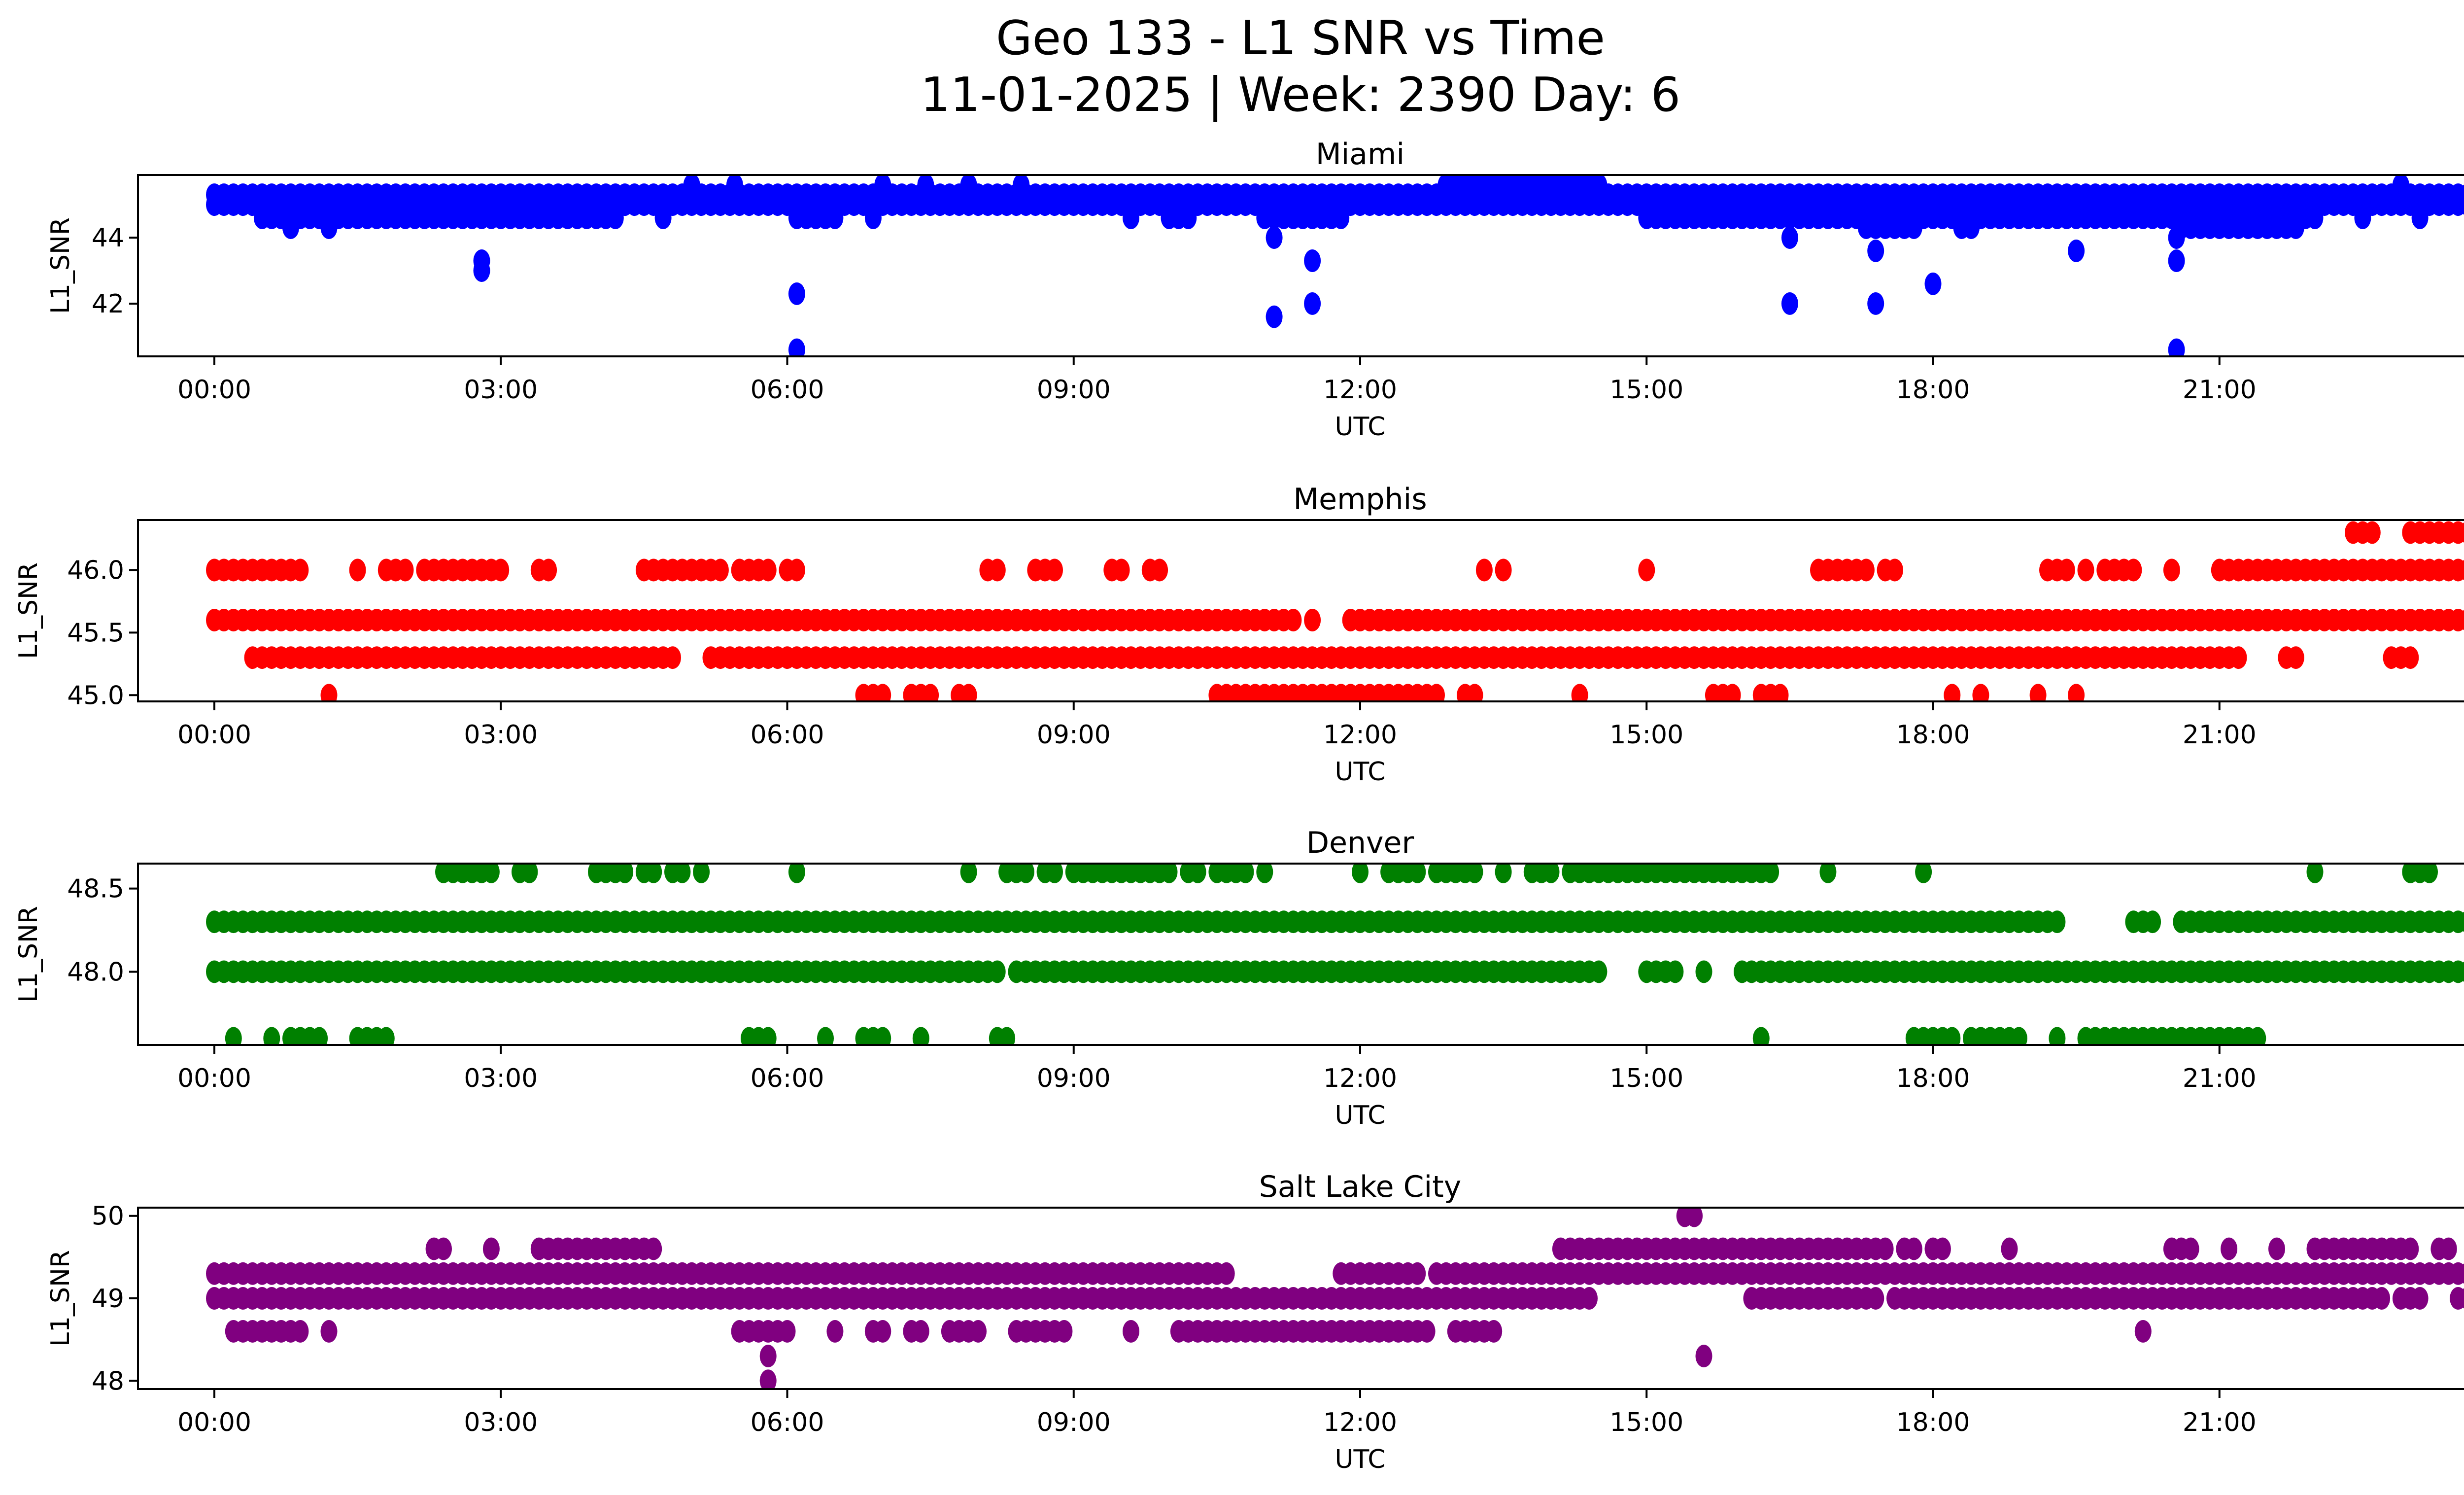  I want to click on chart-title-line2: 11-01-2025 | Week: 2390 Day: 6, so click(1300, 95).